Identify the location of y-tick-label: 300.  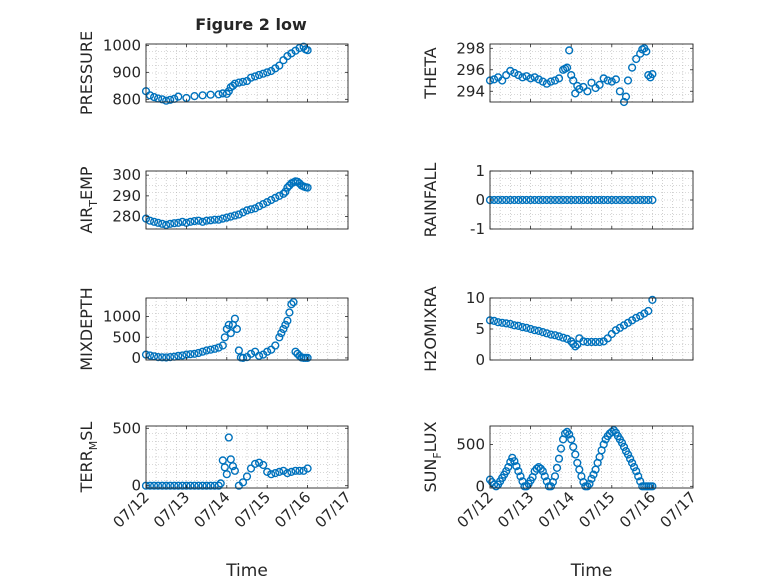
(126, 175).